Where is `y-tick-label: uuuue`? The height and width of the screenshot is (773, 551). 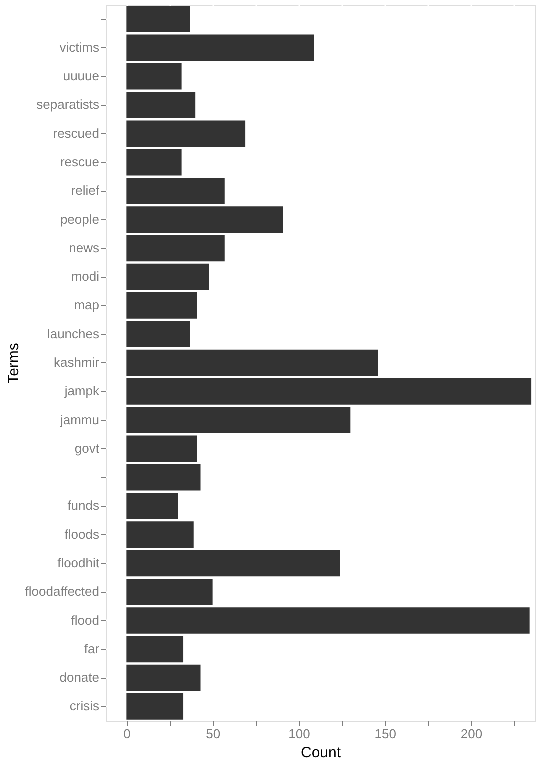
y-tick-label: uuuue is located at coordinates (81, 76).